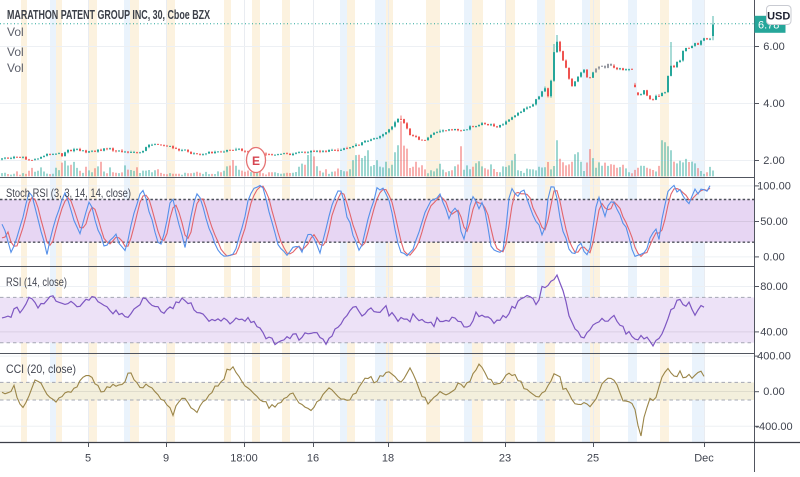 This screenshot has width=800, height=477. Describe the element at coordinates (166, 459) in the screenshot. I see `svg-text: 9` at that location.